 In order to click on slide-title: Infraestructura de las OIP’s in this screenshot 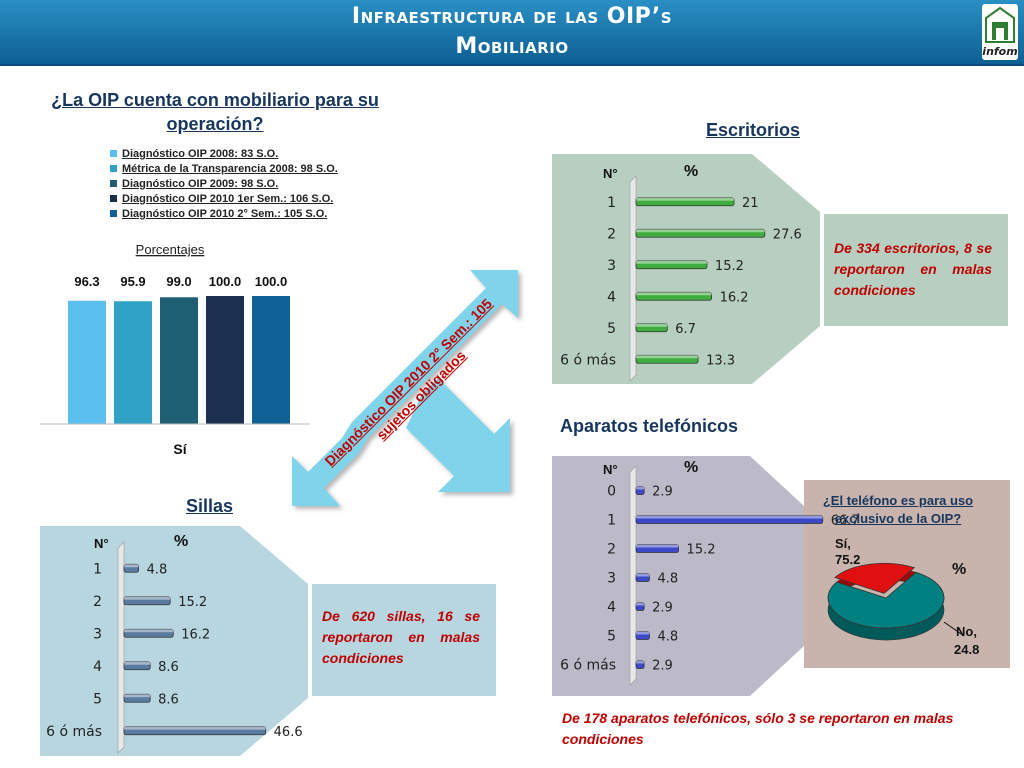, I will do `click(512, 16)`.